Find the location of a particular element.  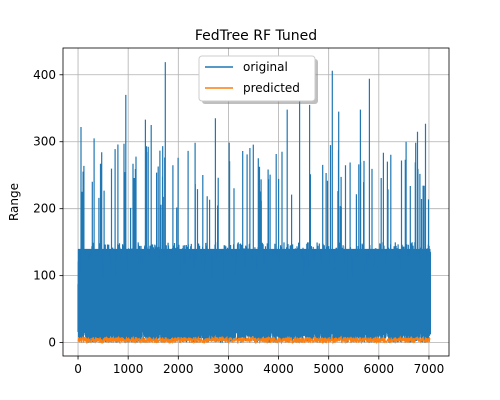

y-tick-label: 300 is located at coordinates (44, 142).